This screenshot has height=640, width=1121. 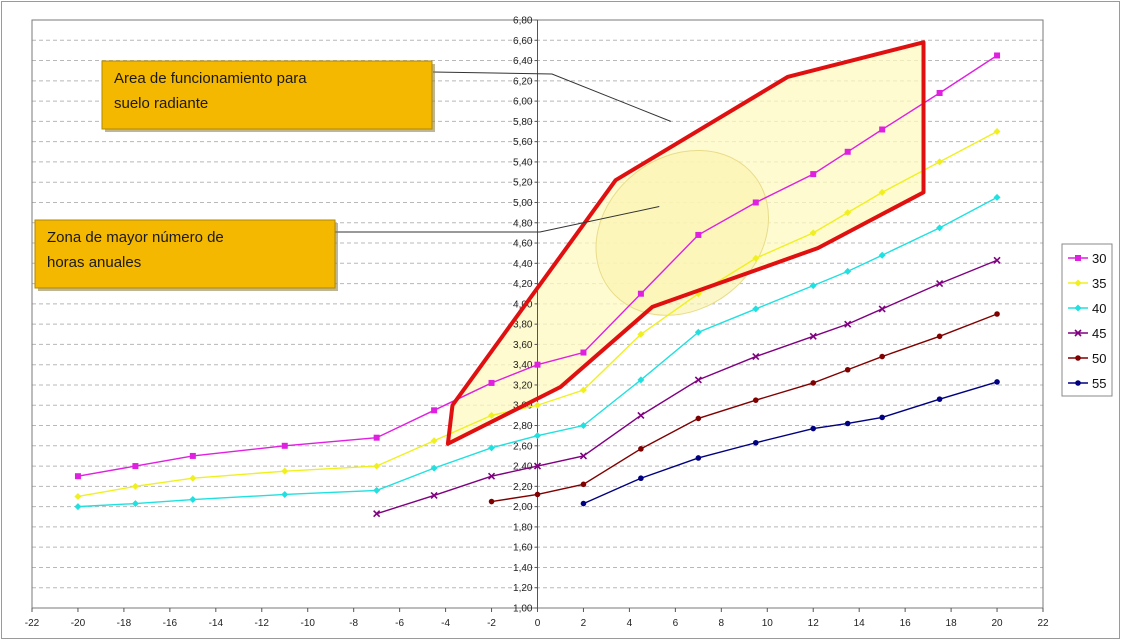 I want to click on y-tick-label: 6,20, so click(x=523, y=81).